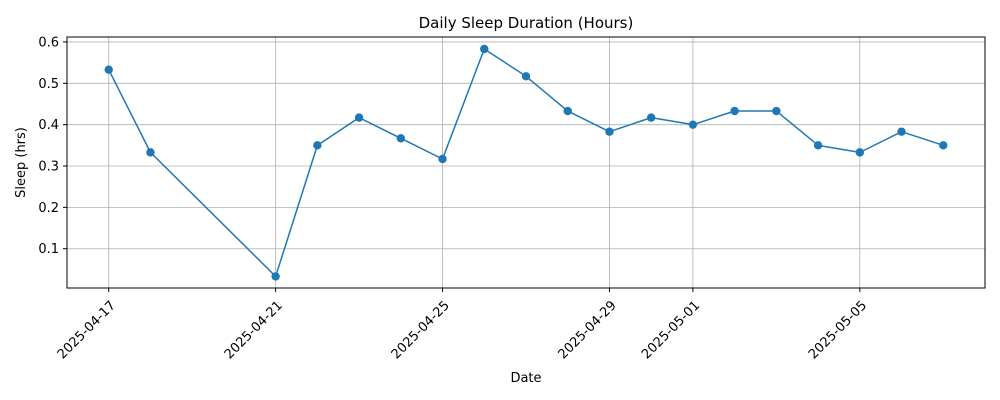 This screenshot has height=400, width=1000. Describe the element at coordinates (525, 378) in the screenshot. I see `x-axis-title: Date` at that location.